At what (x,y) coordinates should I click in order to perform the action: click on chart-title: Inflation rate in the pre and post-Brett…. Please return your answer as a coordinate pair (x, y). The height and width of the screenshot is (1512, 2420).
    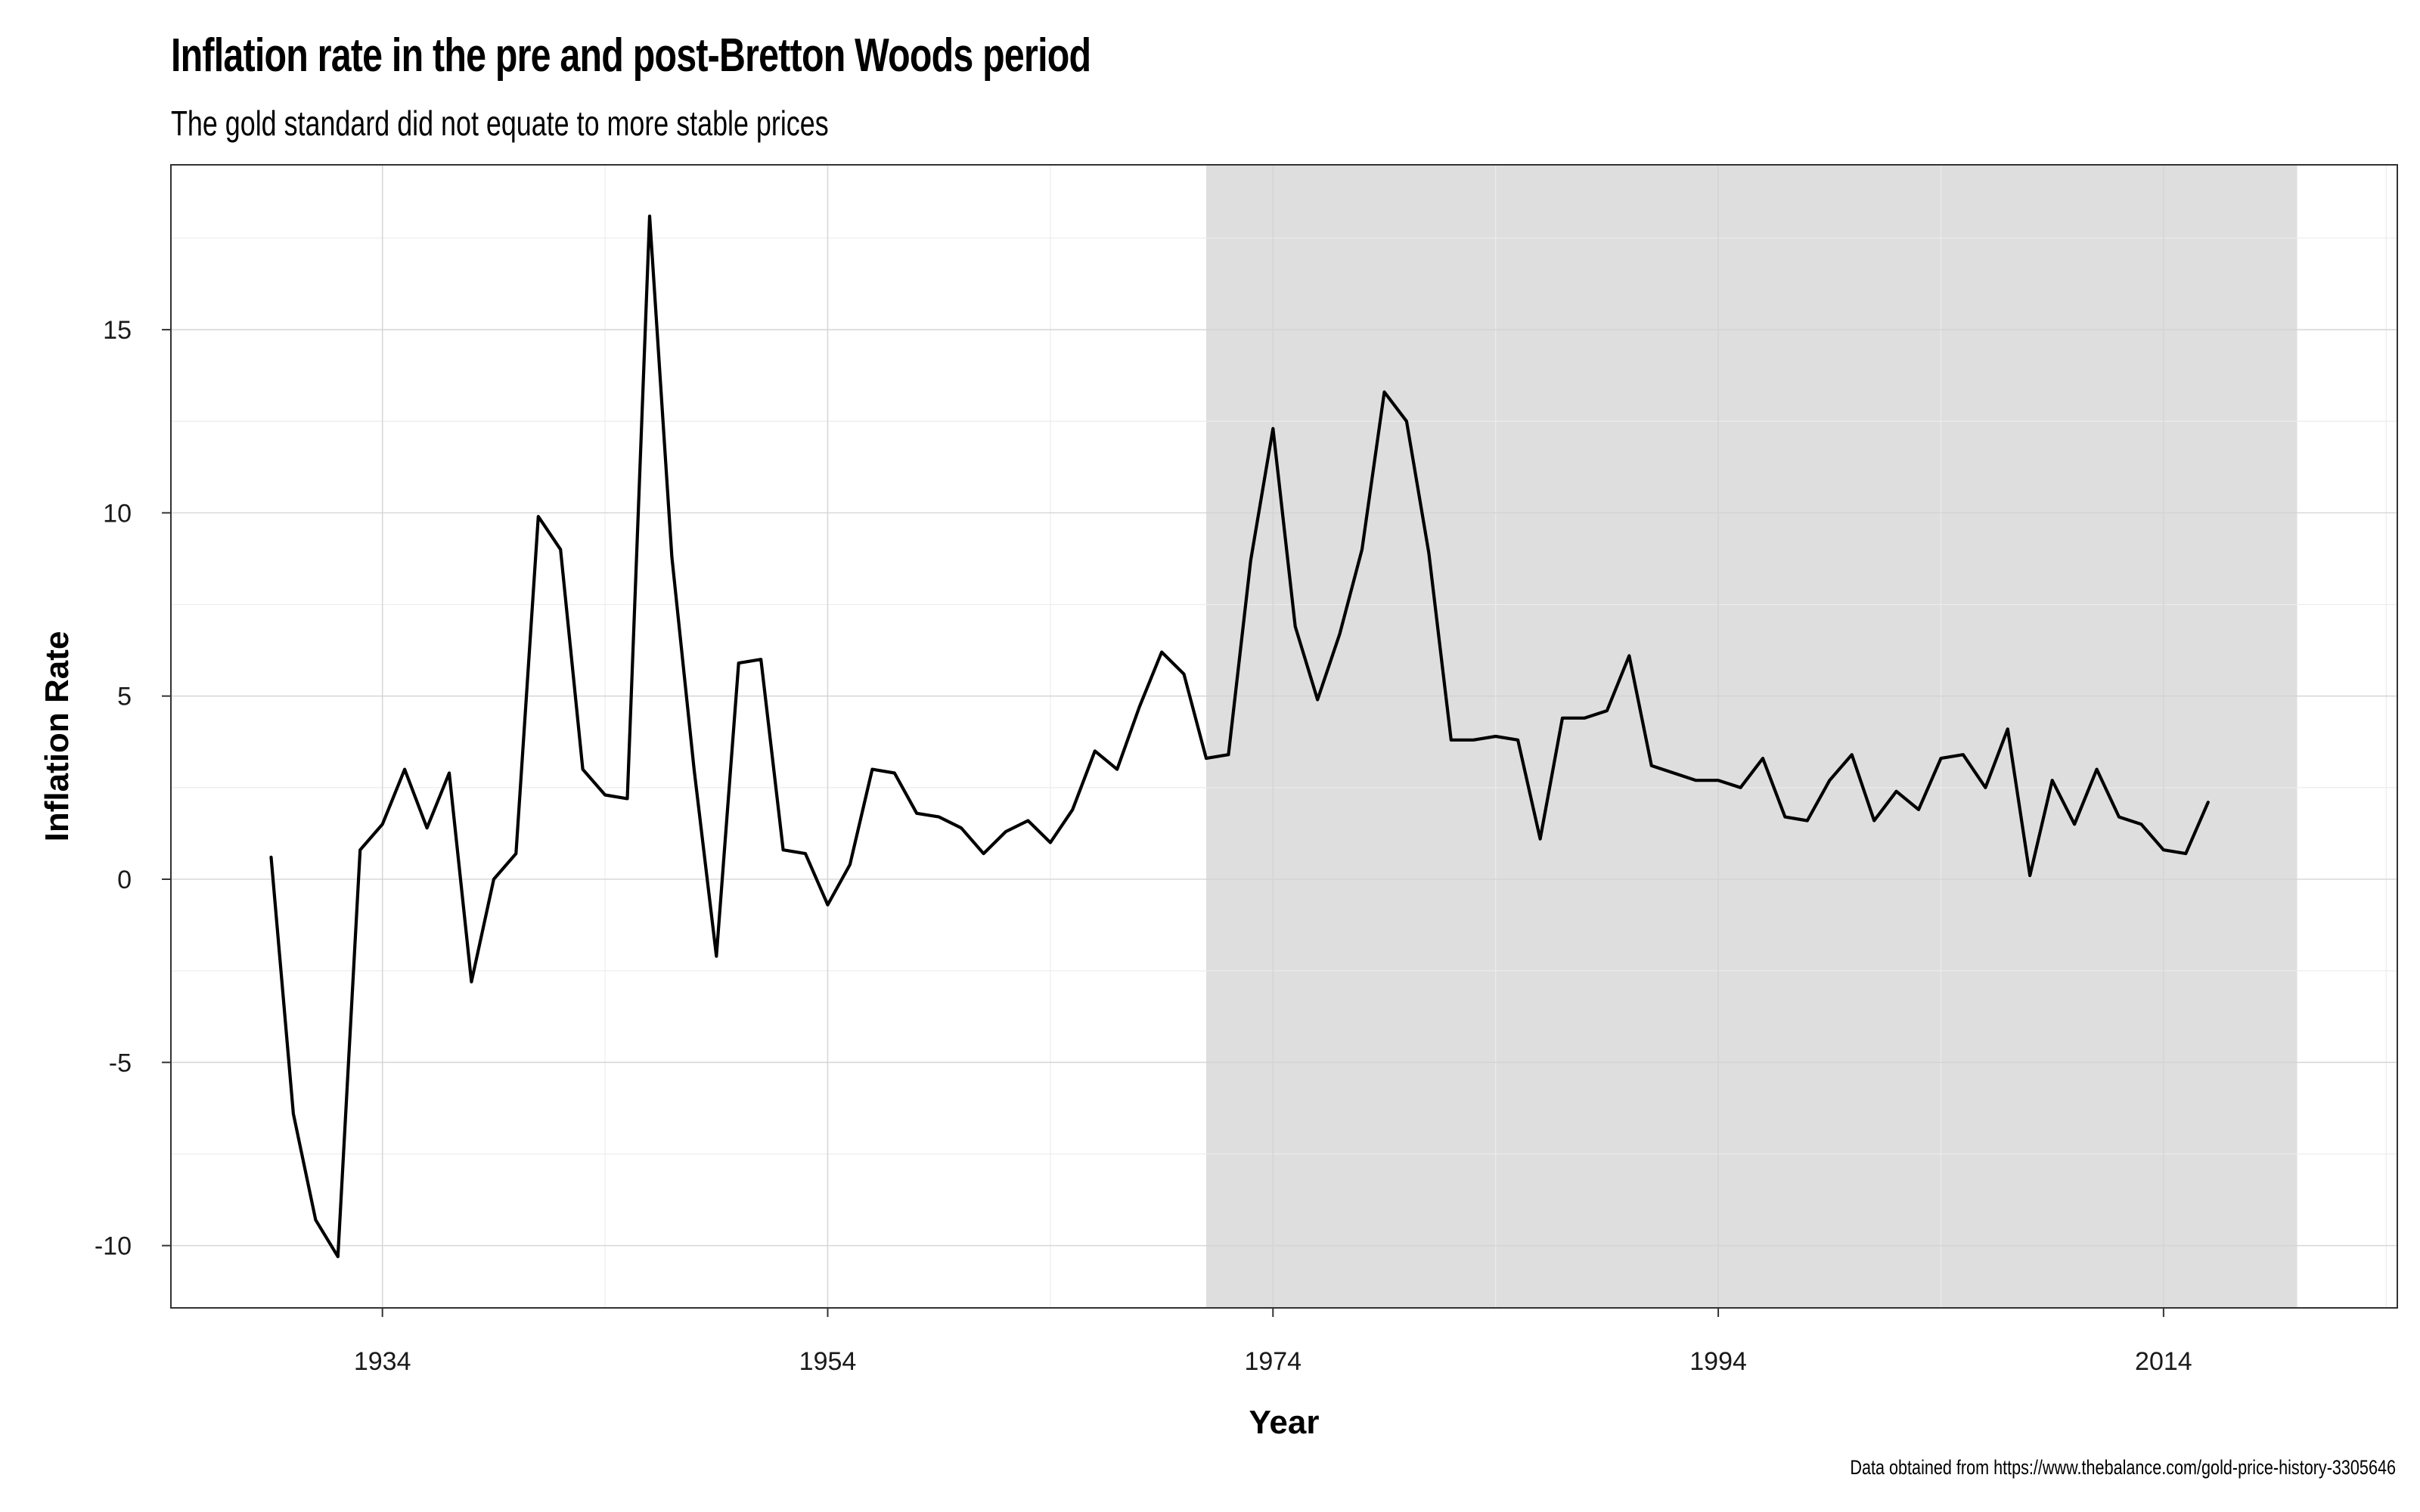
    Looking at the image, I should click on (631, 56).